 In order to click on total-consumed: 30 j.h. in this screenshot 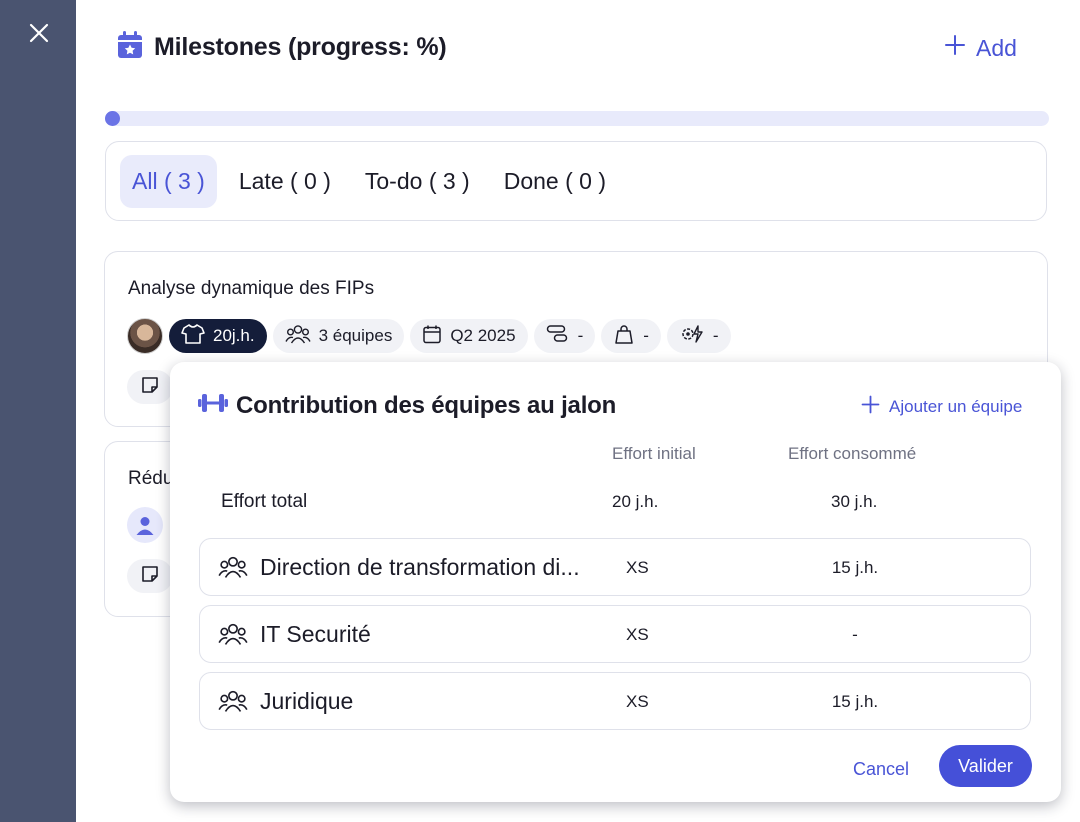, I will do `click(854, 501)`.